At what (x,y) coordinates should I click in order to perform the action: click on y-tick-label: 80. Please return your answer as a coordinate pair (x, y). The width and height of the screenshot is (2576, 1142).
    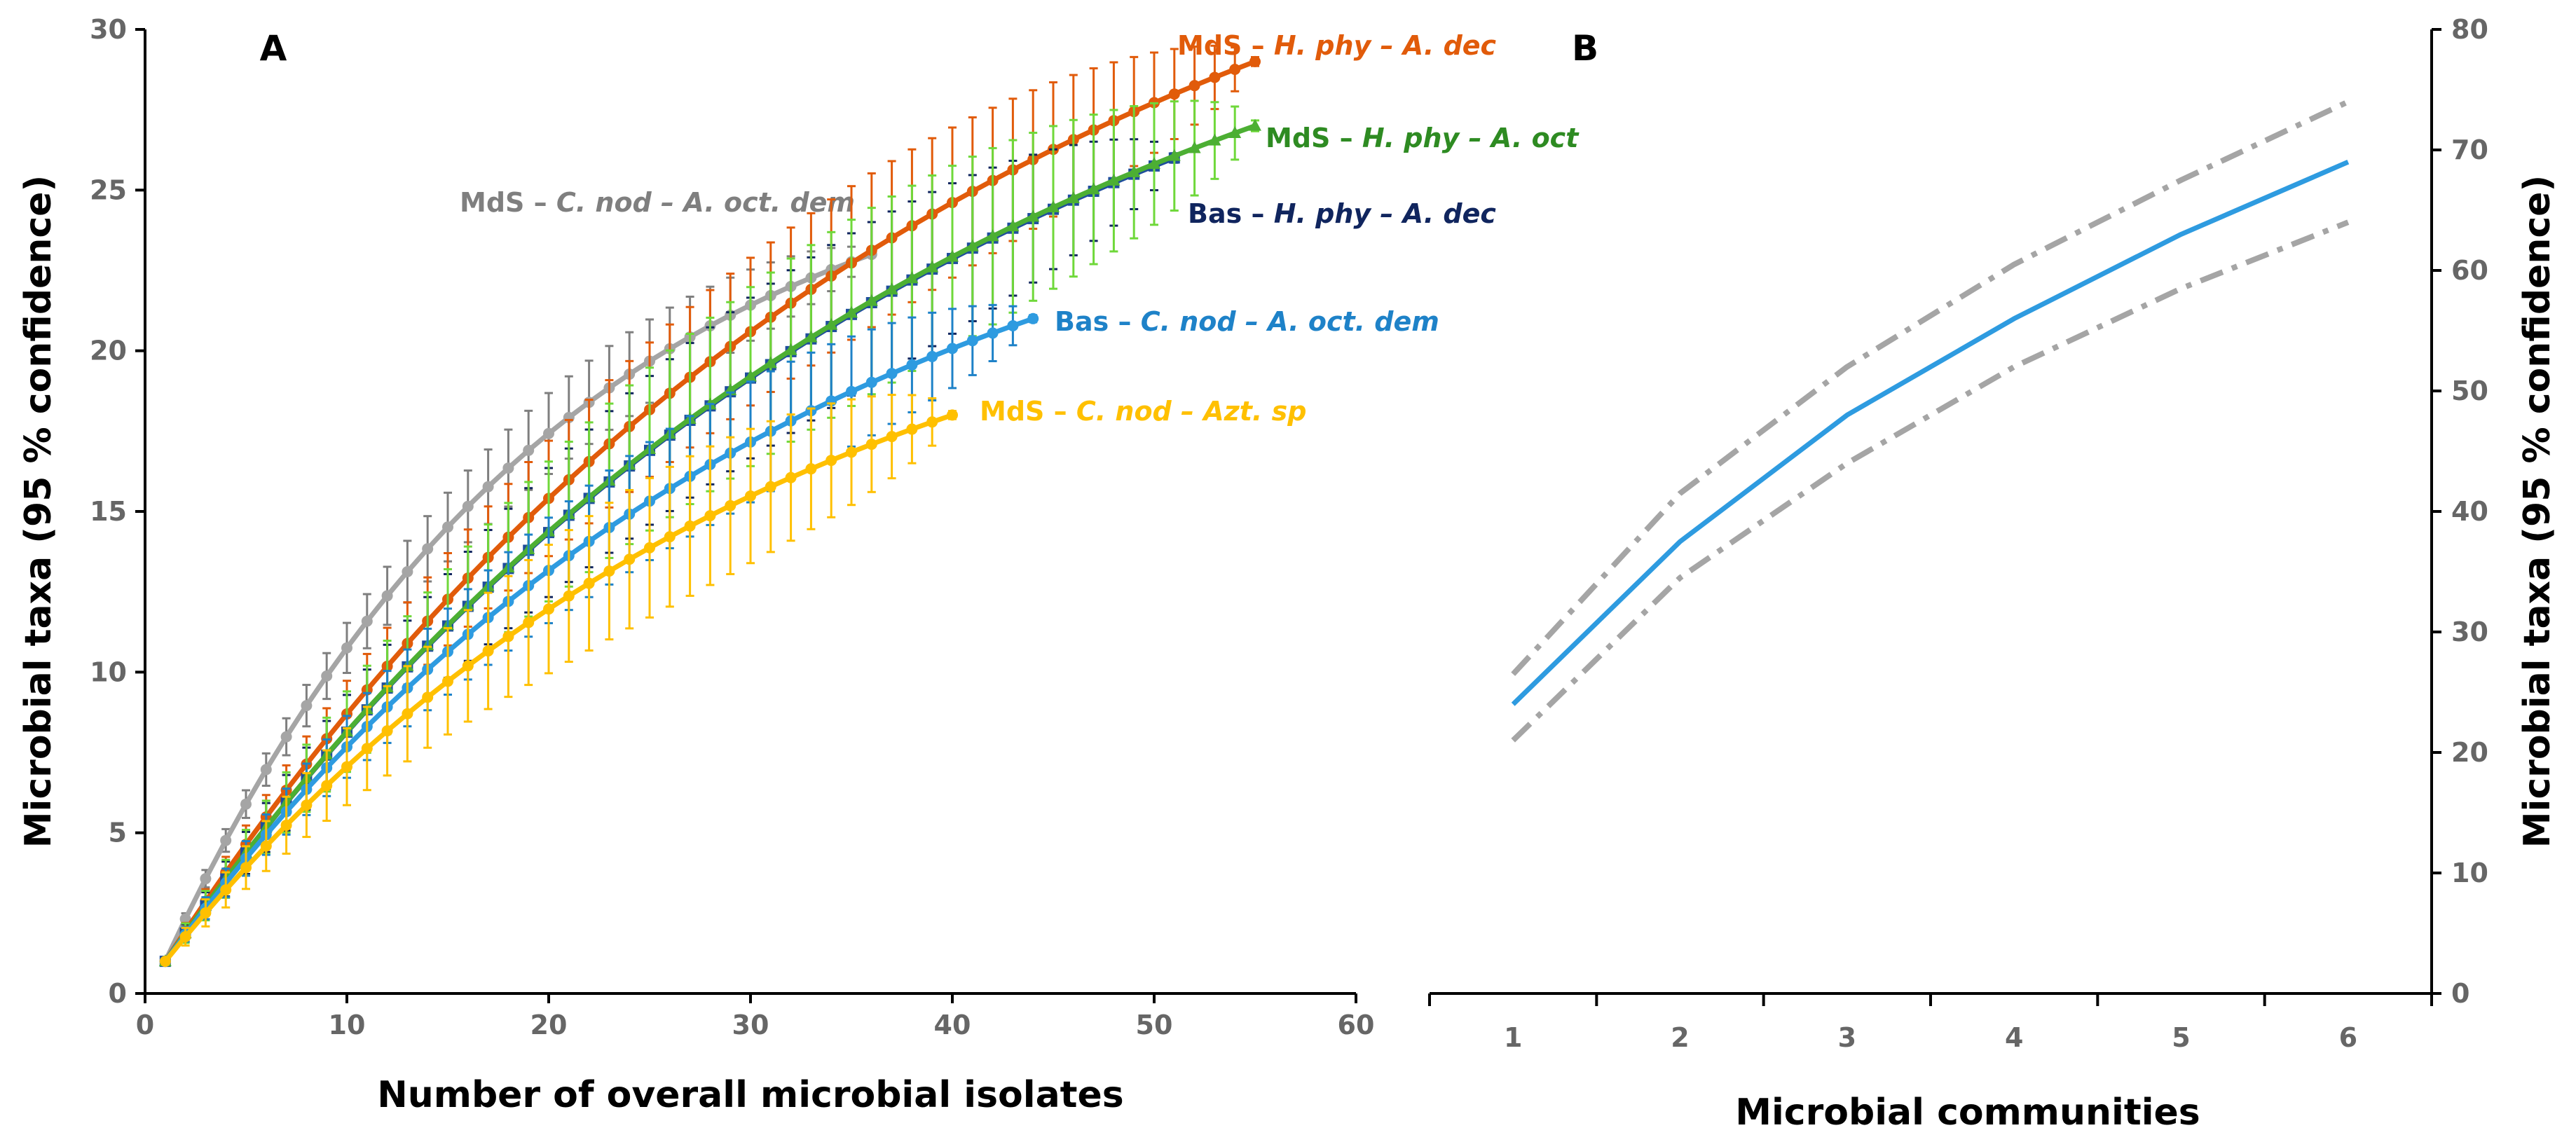
    Looking at the image, I should click on (2469, 29).